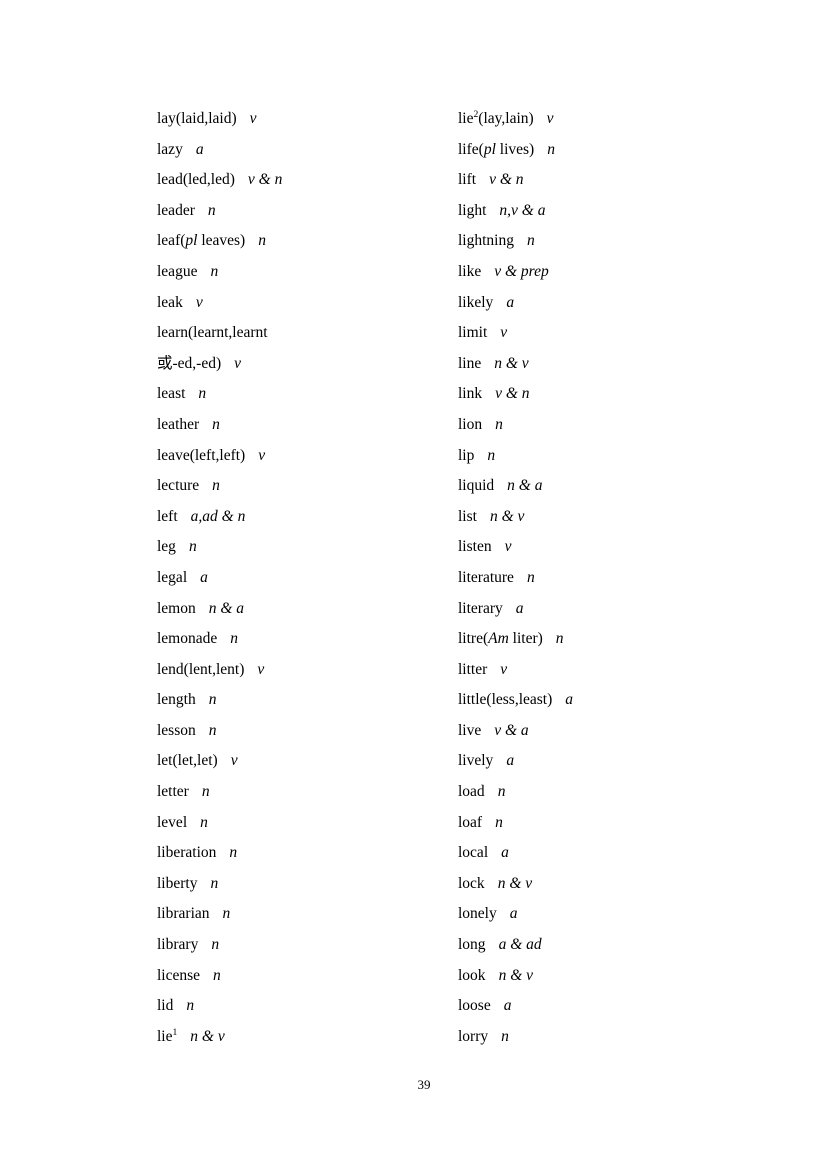 The image size is (826, 1169). What do you see at coordinates (515, 761) in the screenshot?
I see `word-entry: lively a` at bounding box center [515, 761].